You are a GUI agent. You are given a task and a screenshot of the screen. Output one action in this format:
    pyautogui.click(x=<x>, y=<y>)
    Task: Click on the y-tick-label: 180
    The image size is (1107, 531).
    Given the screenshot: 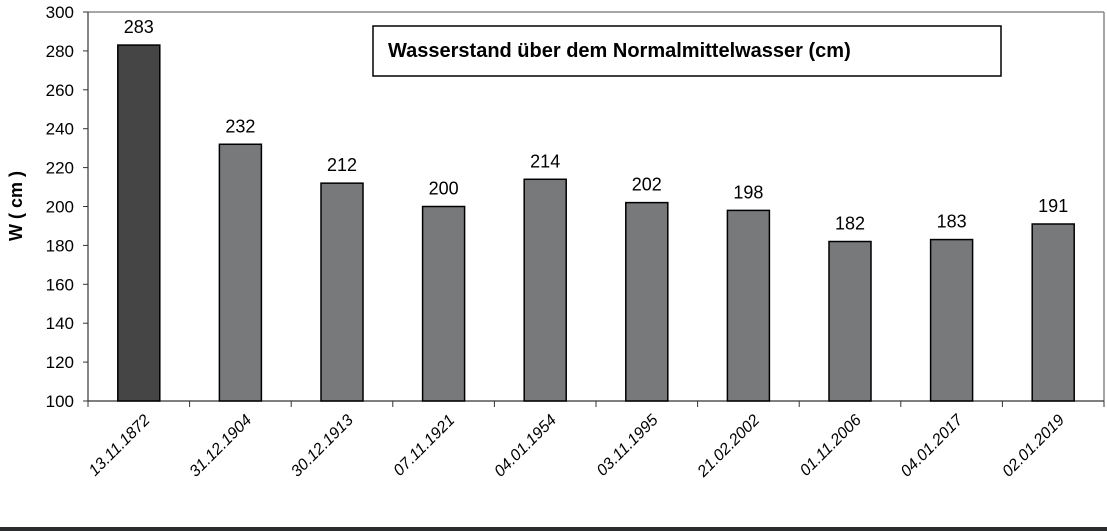 What is the action you would take?
    pyautogui.click(x=60, y=245)
    